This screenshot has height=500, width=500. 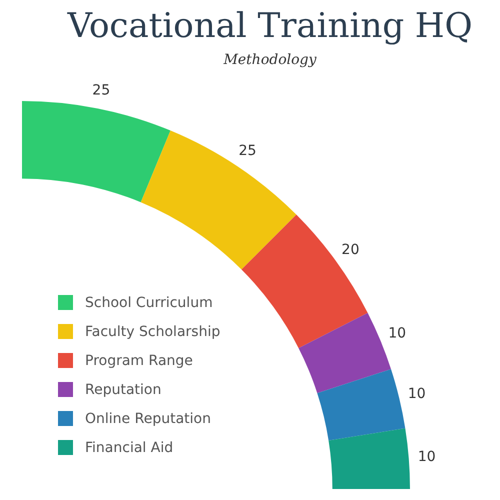 What do you see at coordinates (351, 250) in the screenshot?
I see `data-label: 20` at bounding box center [351, 250].